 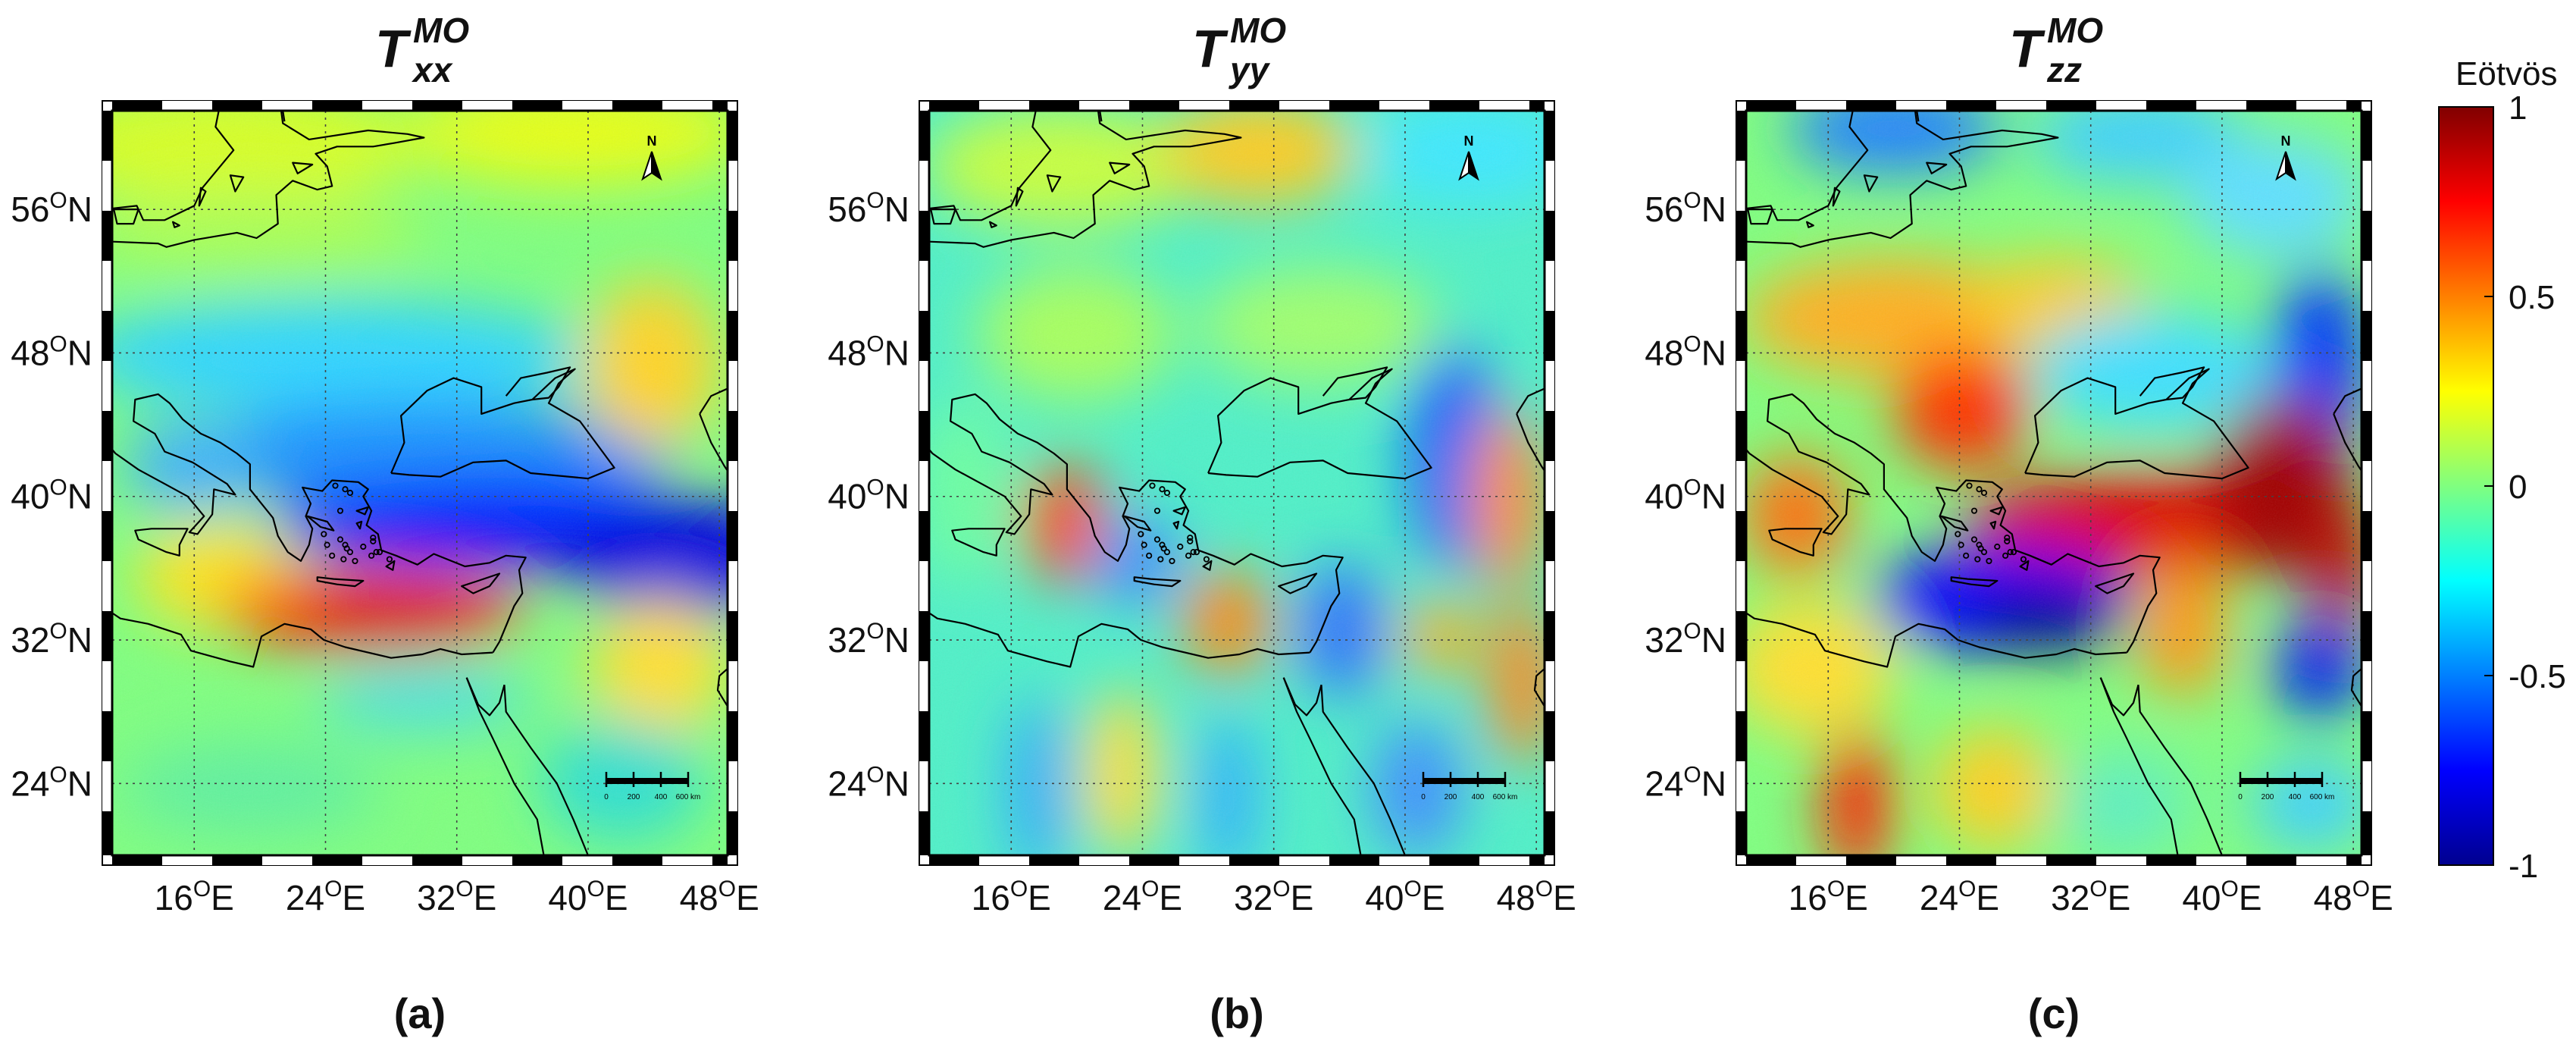 I want to click on lat-tick-label: 32ON, so click(x=1685, y=639).